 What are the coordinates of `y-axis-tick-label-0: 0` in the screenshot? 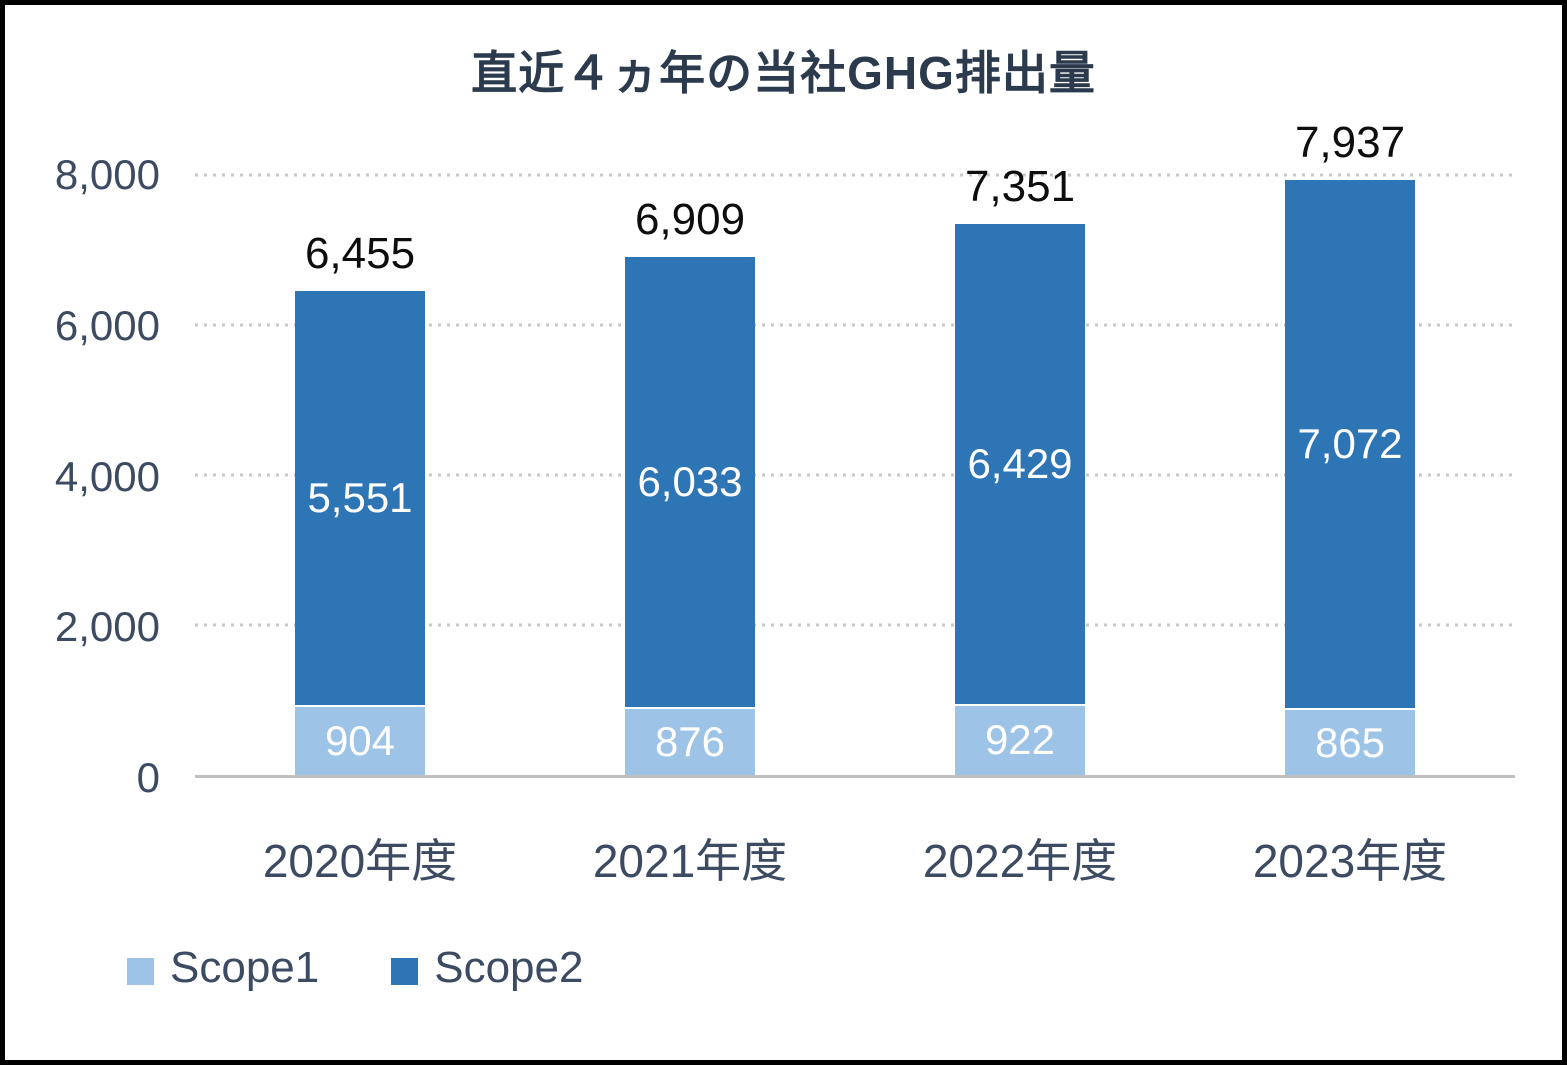 It's located at (148, 777).